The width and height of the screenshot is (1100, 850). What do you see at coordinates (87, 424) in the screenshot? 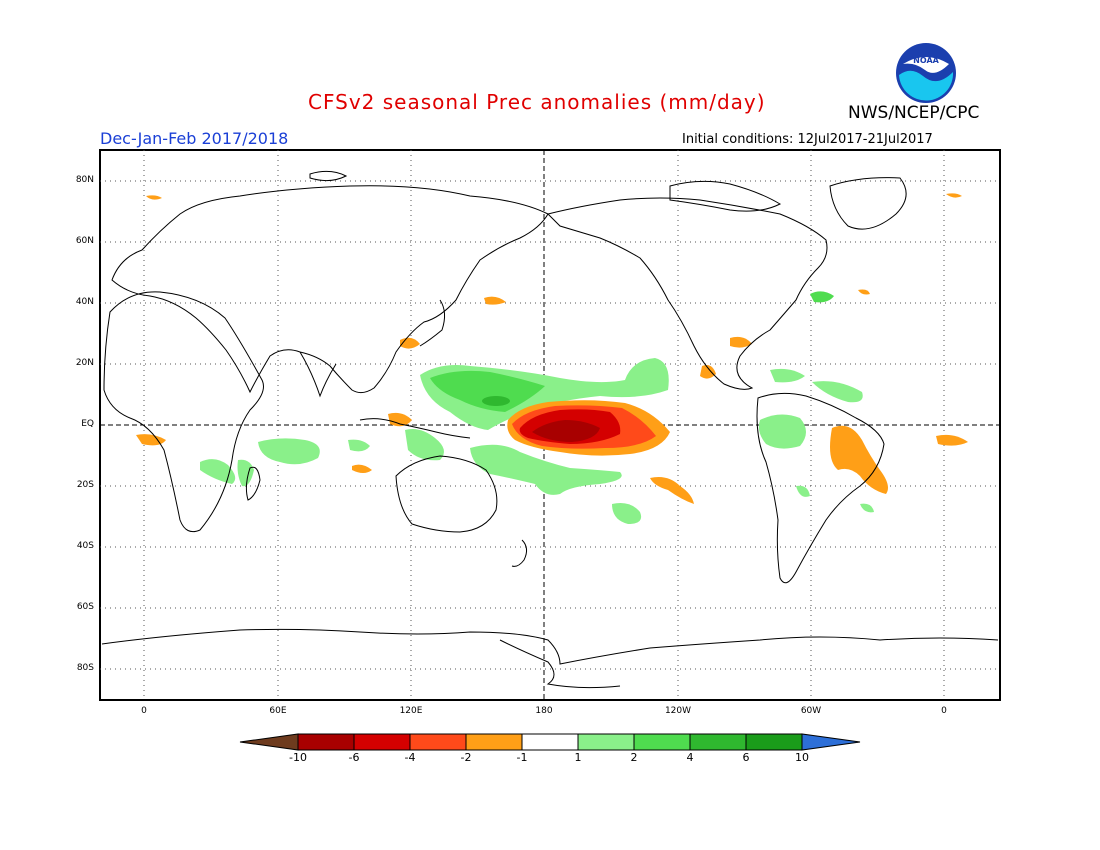
I see `lat-label: EQ` at bounding box center [87, 424].